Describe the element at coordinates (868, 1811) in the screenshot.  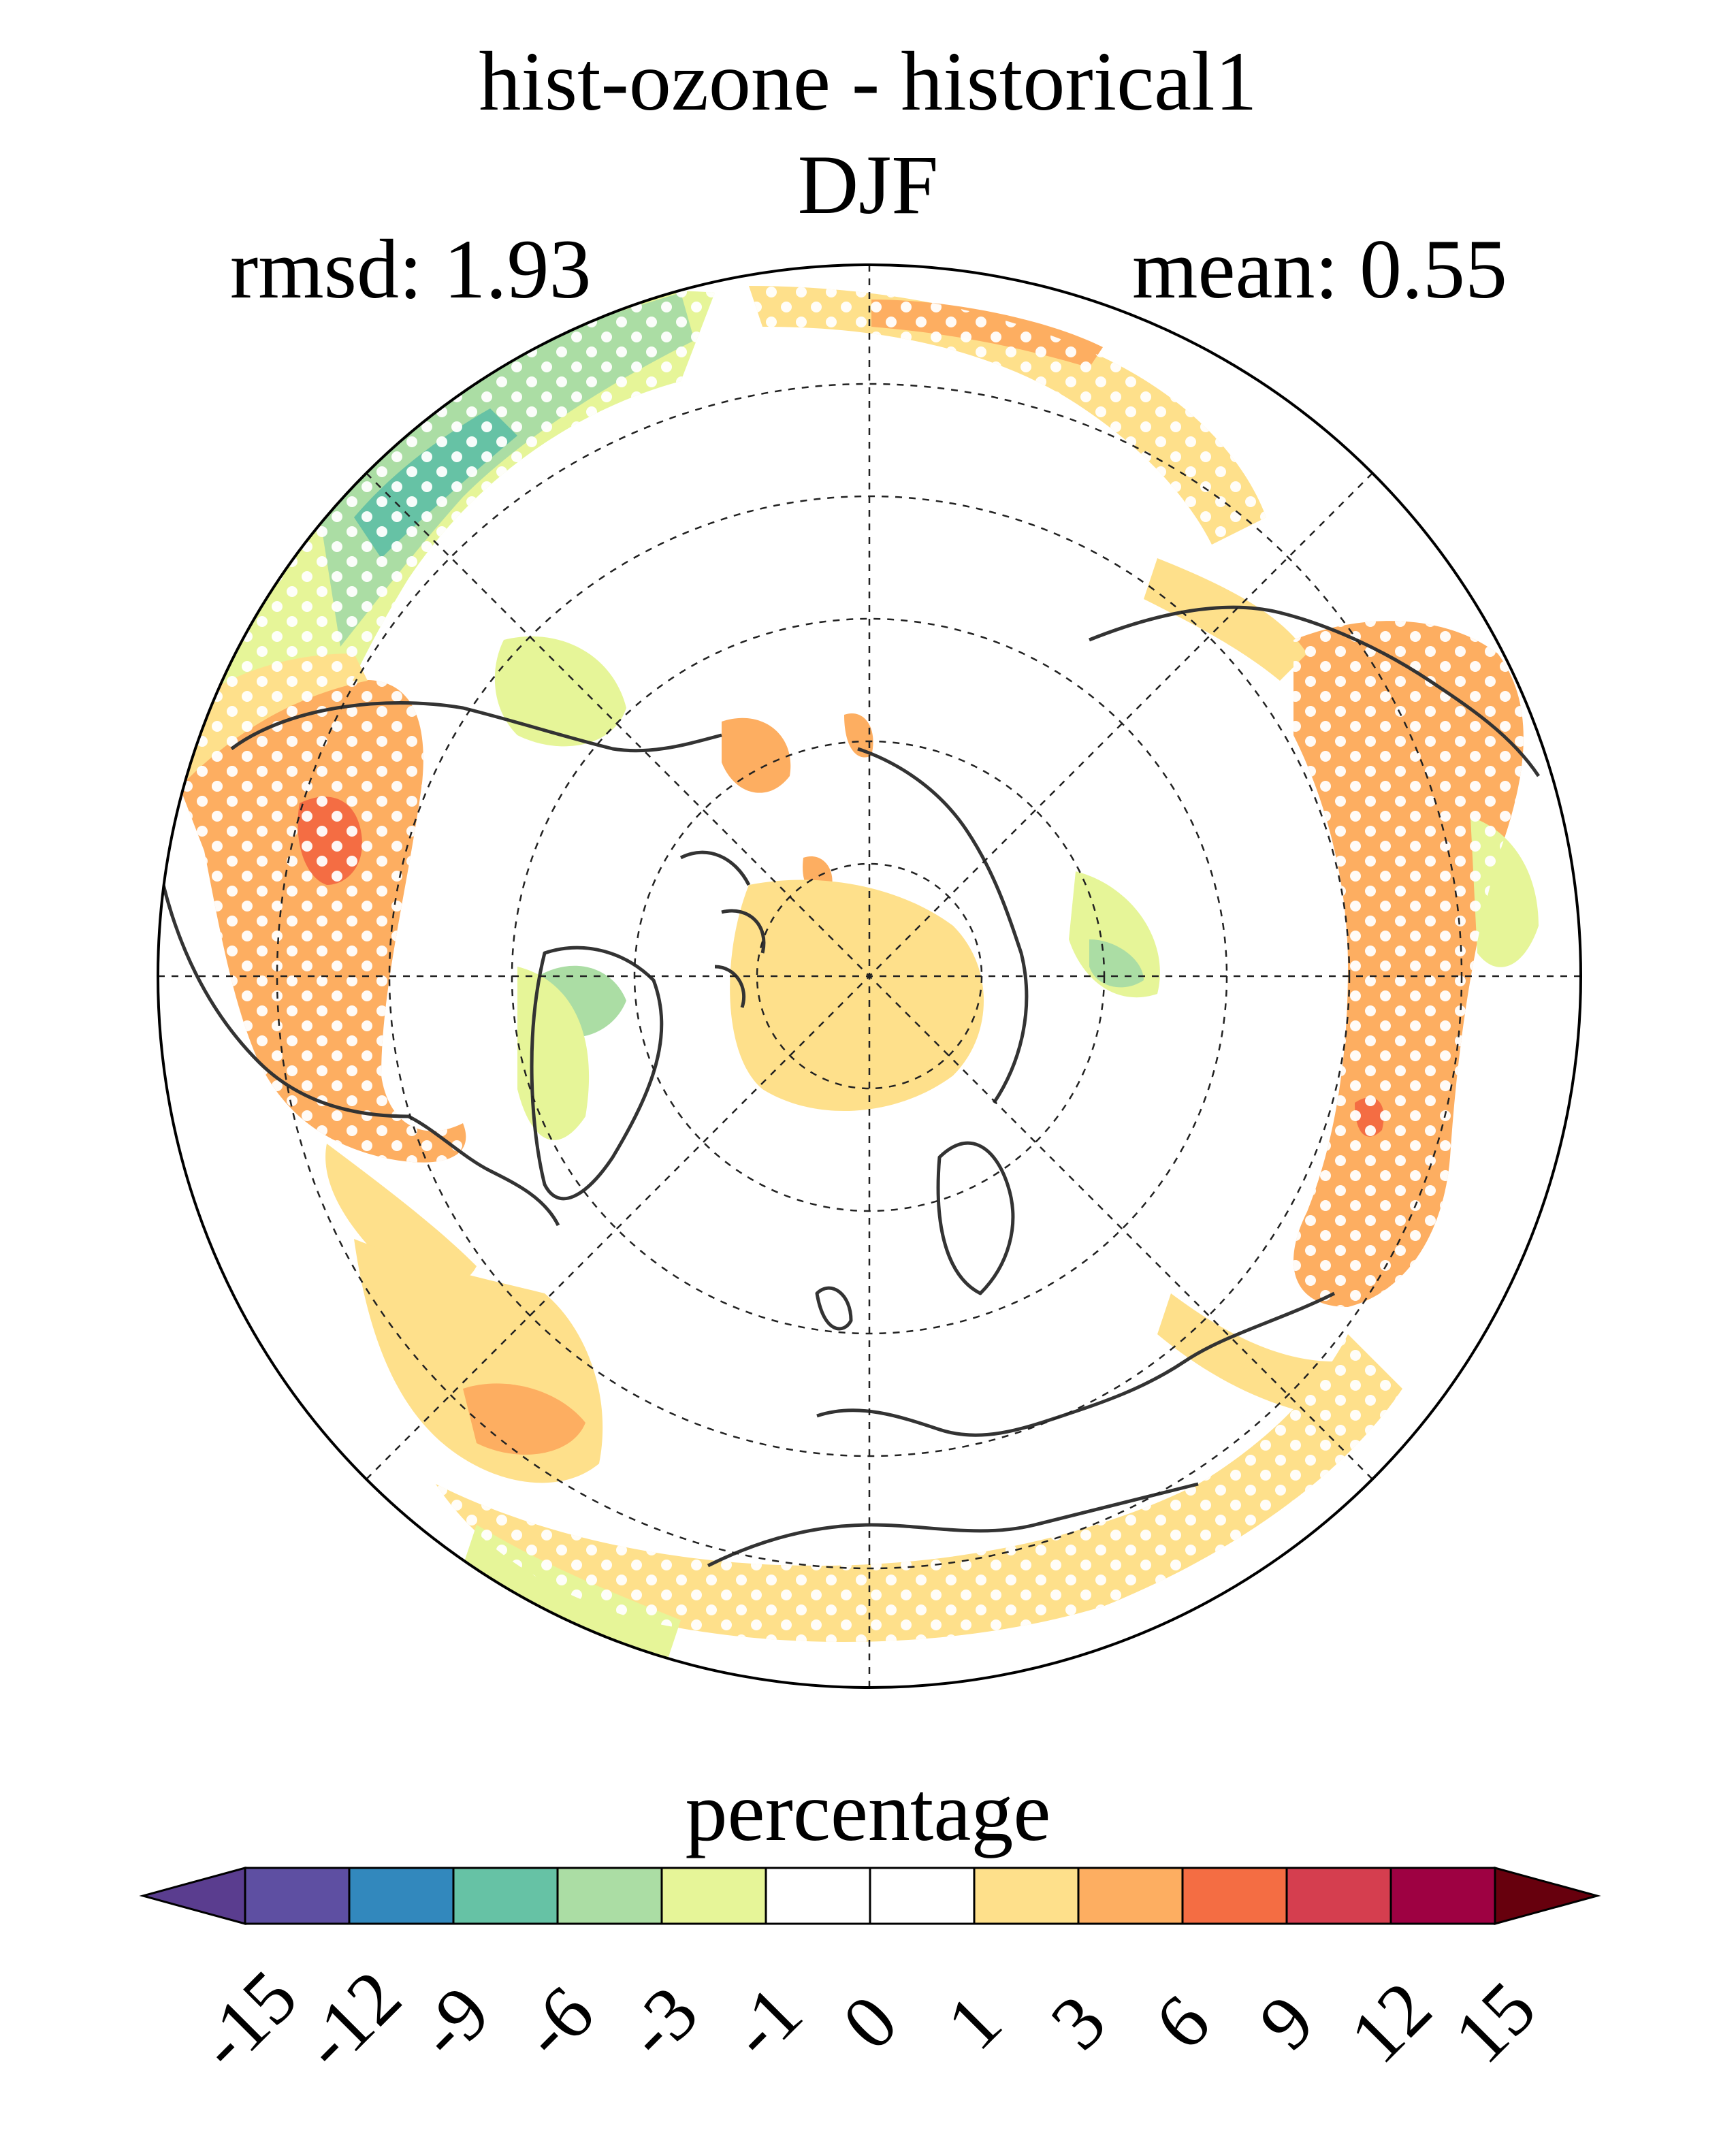
I see `colorbar-label: percentage` at that location.